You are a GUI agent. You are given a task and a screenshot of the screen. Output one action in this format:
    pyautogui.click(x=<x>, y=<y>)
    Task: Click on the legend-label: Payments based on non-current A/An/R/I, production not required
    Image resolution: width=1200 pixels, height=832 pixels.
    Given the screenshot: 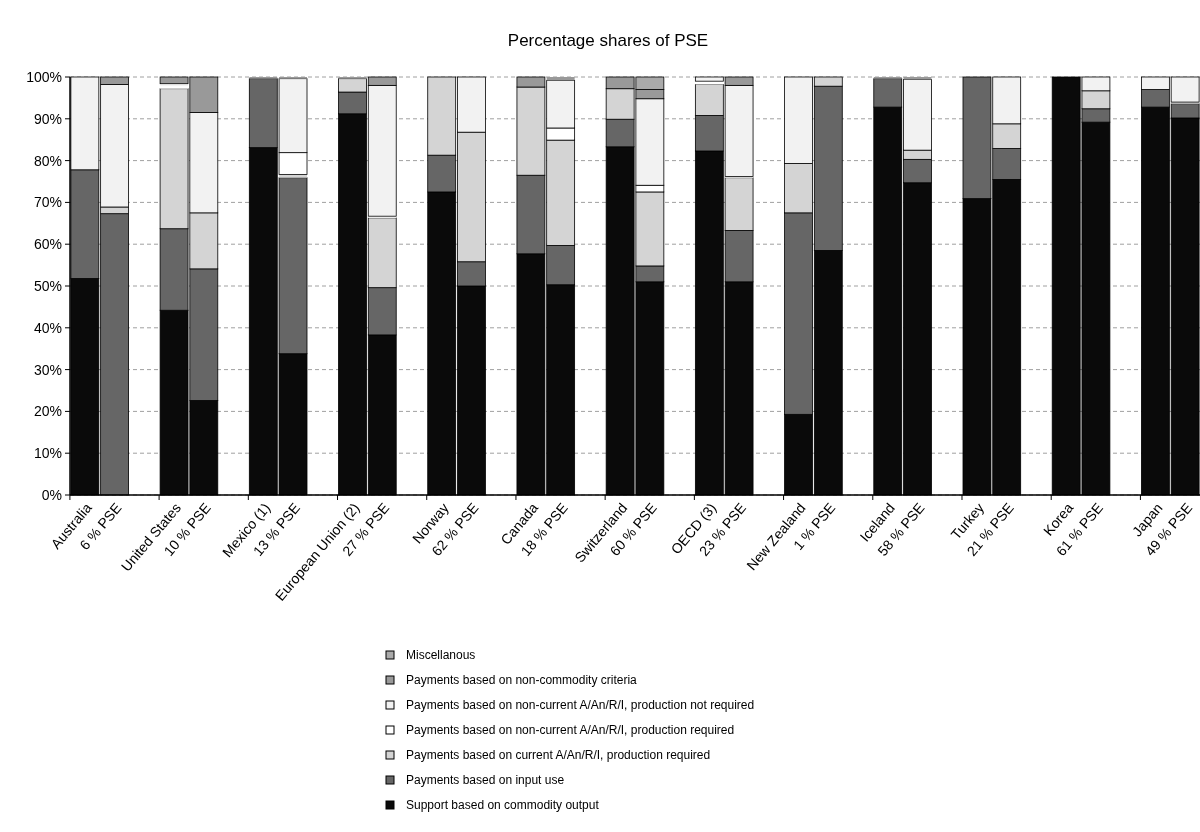 What is the action you would take?
    pyautogui.click(x=580, y=705)
    